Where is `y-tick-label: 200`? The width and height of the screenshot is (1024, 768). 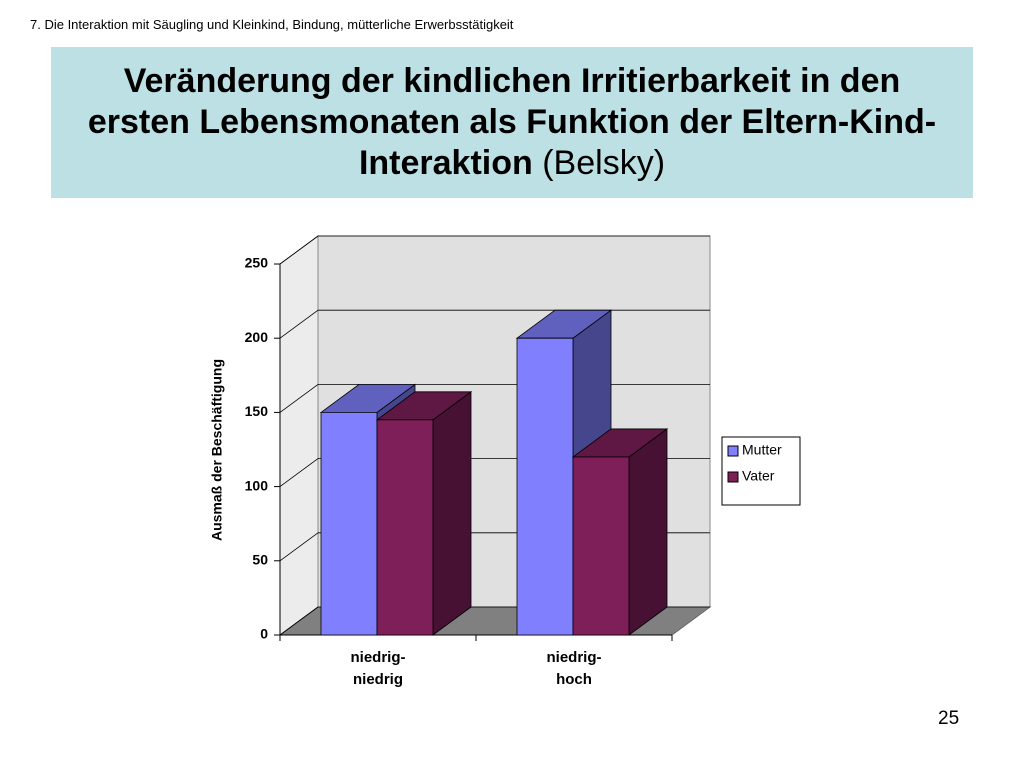 y-tick-label: 200 is located at coordinates (257, 337).